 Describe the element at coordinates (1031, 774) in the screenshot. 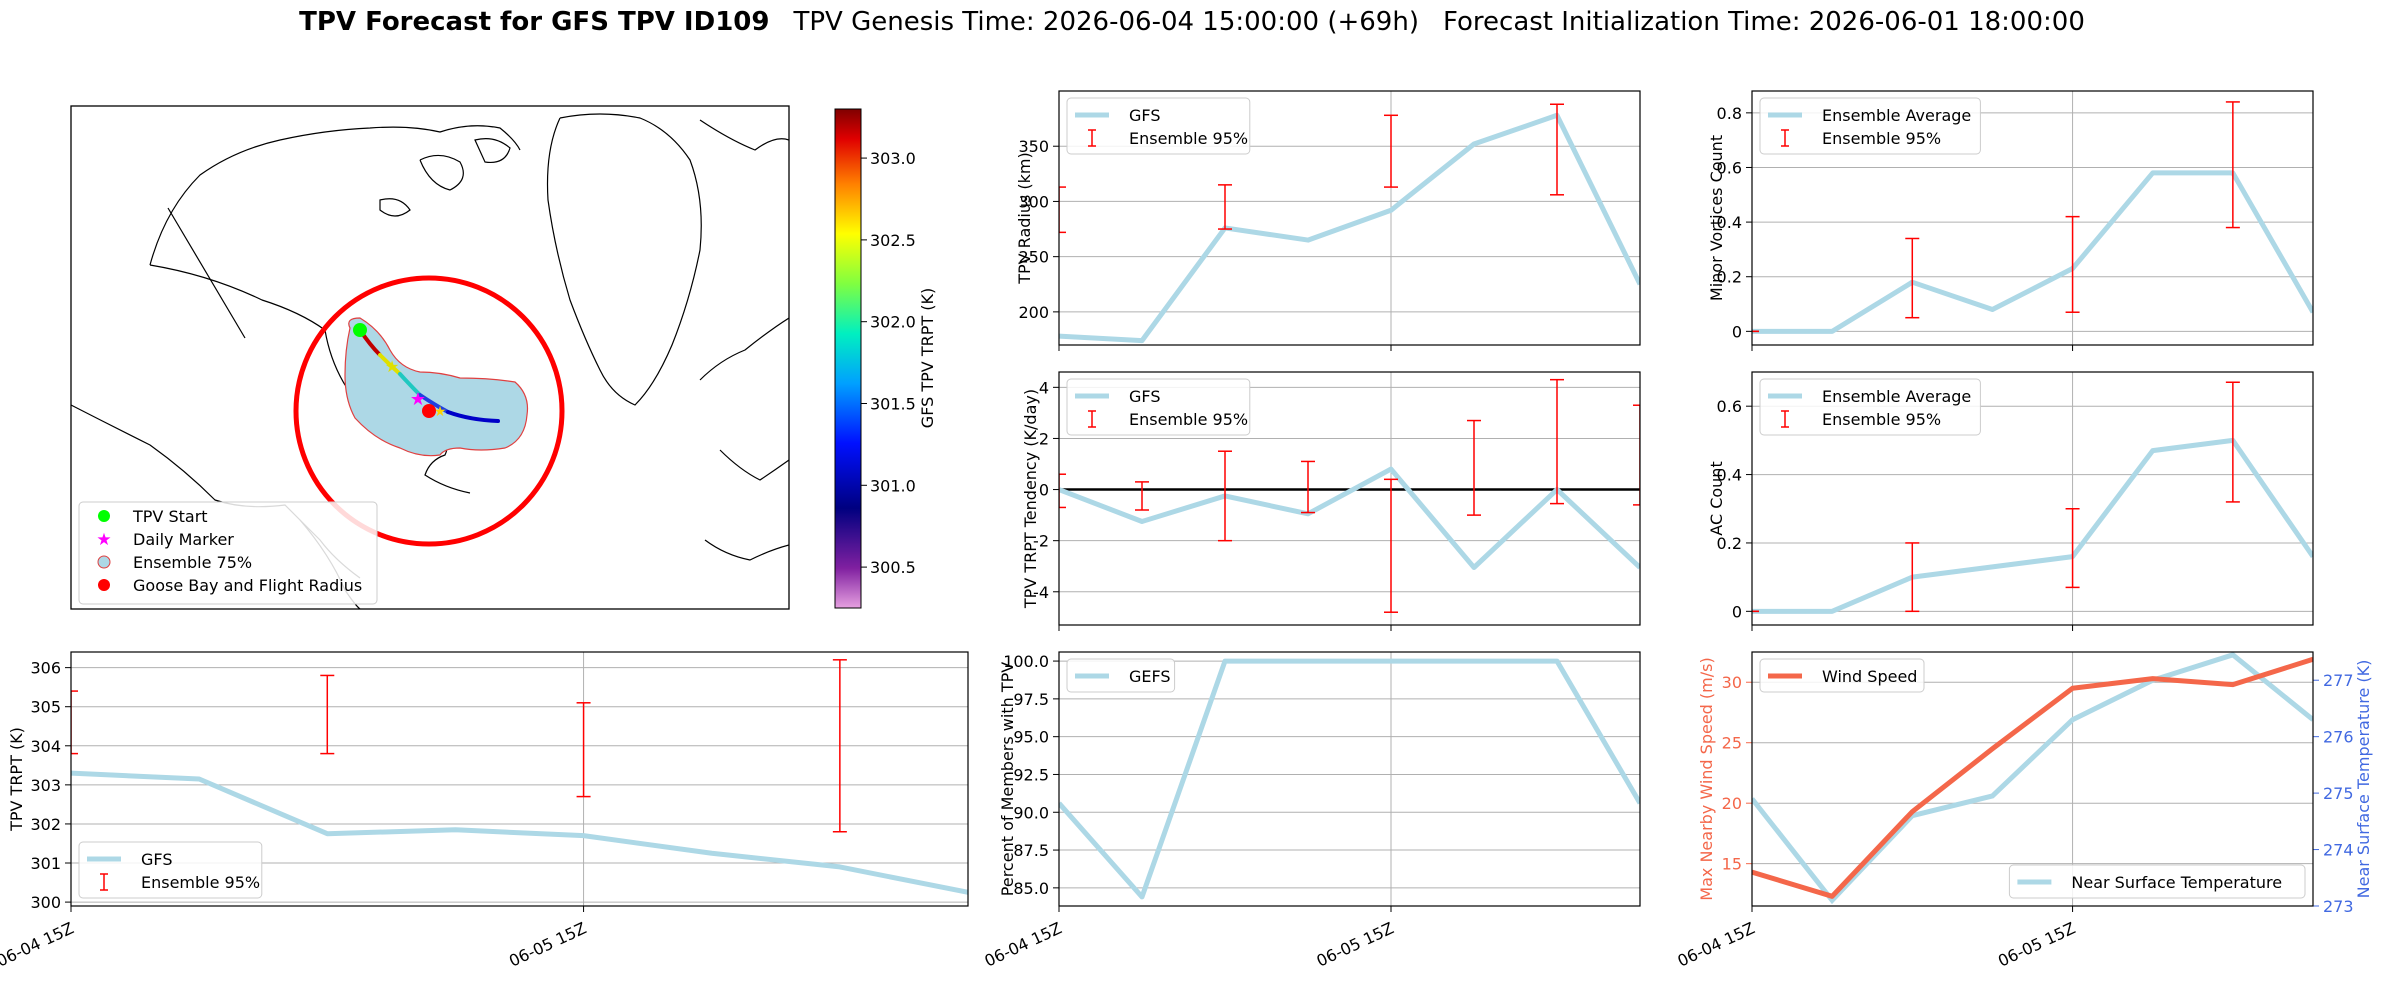

I see `y-tick-label: 92.5` at that location.